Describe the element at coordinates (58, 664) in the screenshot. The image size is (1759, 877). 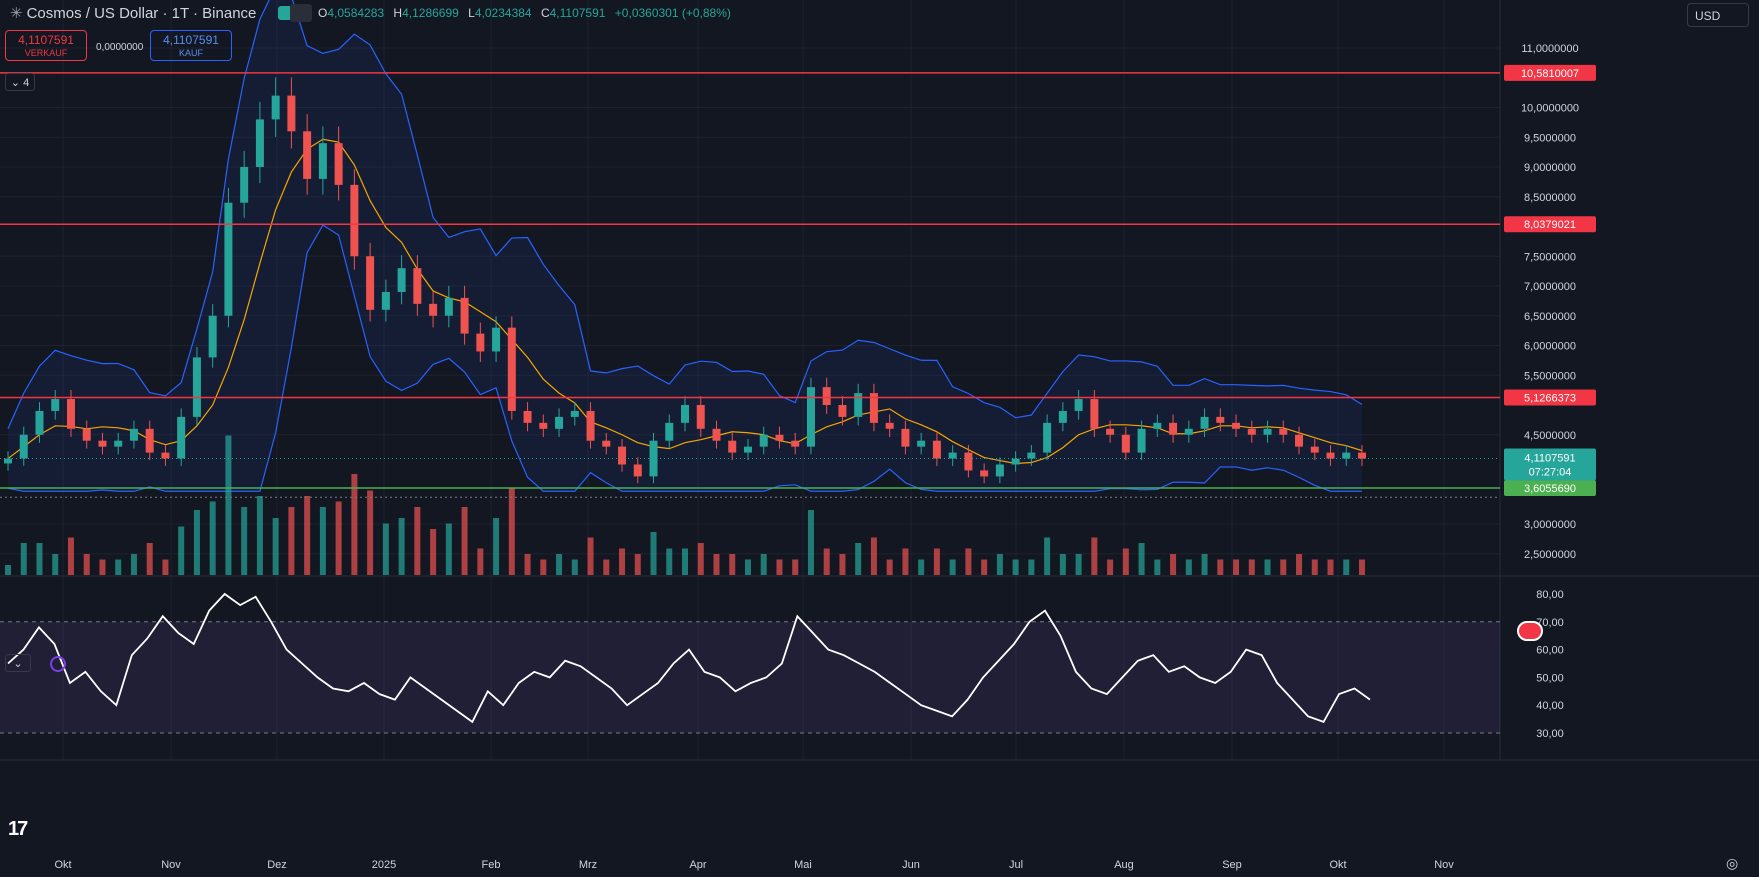
I see `rsi-indicator-icon` at that location.